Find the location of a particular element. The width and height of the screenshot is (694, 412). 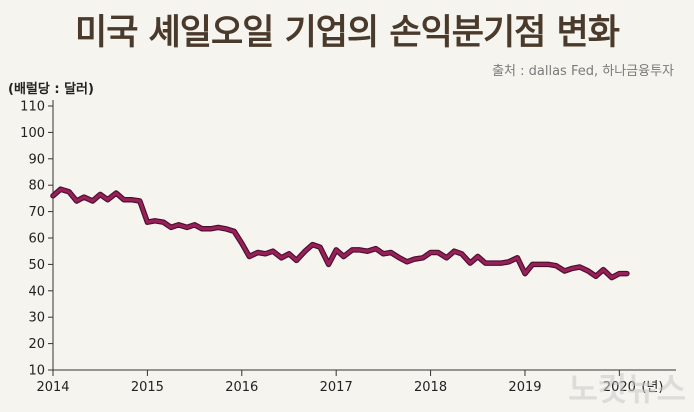

x-axis-ticks: 2014 2015 2016 2017 2018 2019 2020 (년) is located at coordinates (349, 382).